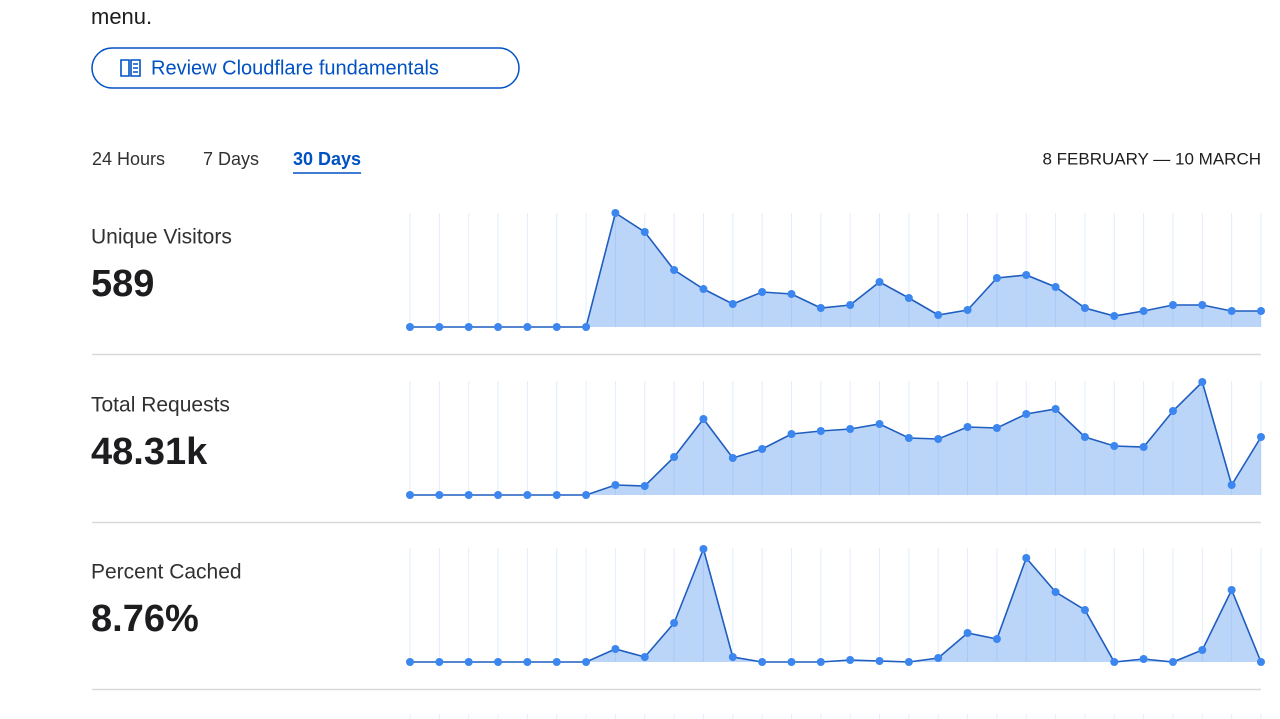 The image size is (1280, 719). I want to click on tab: 7 Days, so click(231, 159).